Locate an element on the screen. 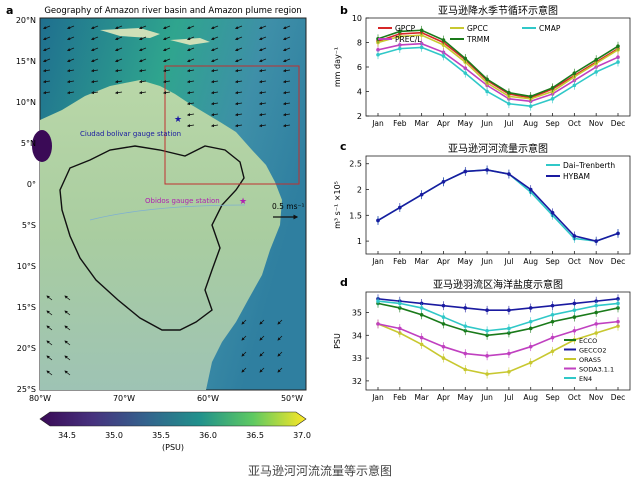  y-axis-label: m³ s⁻¹ ×10⁵ is located at coordinates (337, 205).